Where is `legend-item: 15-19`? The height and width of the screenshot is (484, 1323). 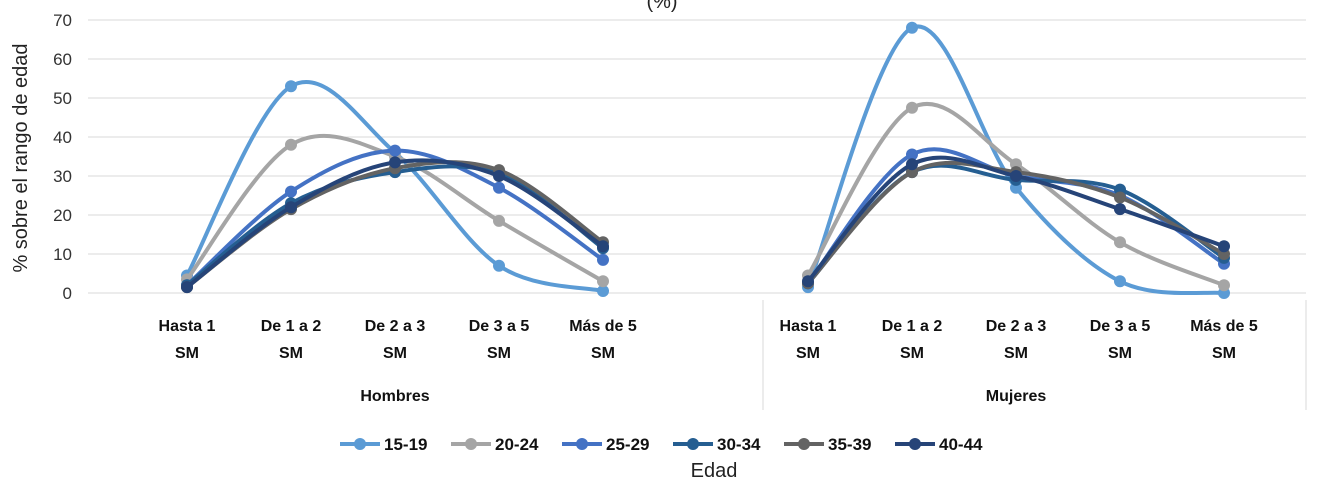
legend-item: 15-19 is located at coordinates (383, 444).